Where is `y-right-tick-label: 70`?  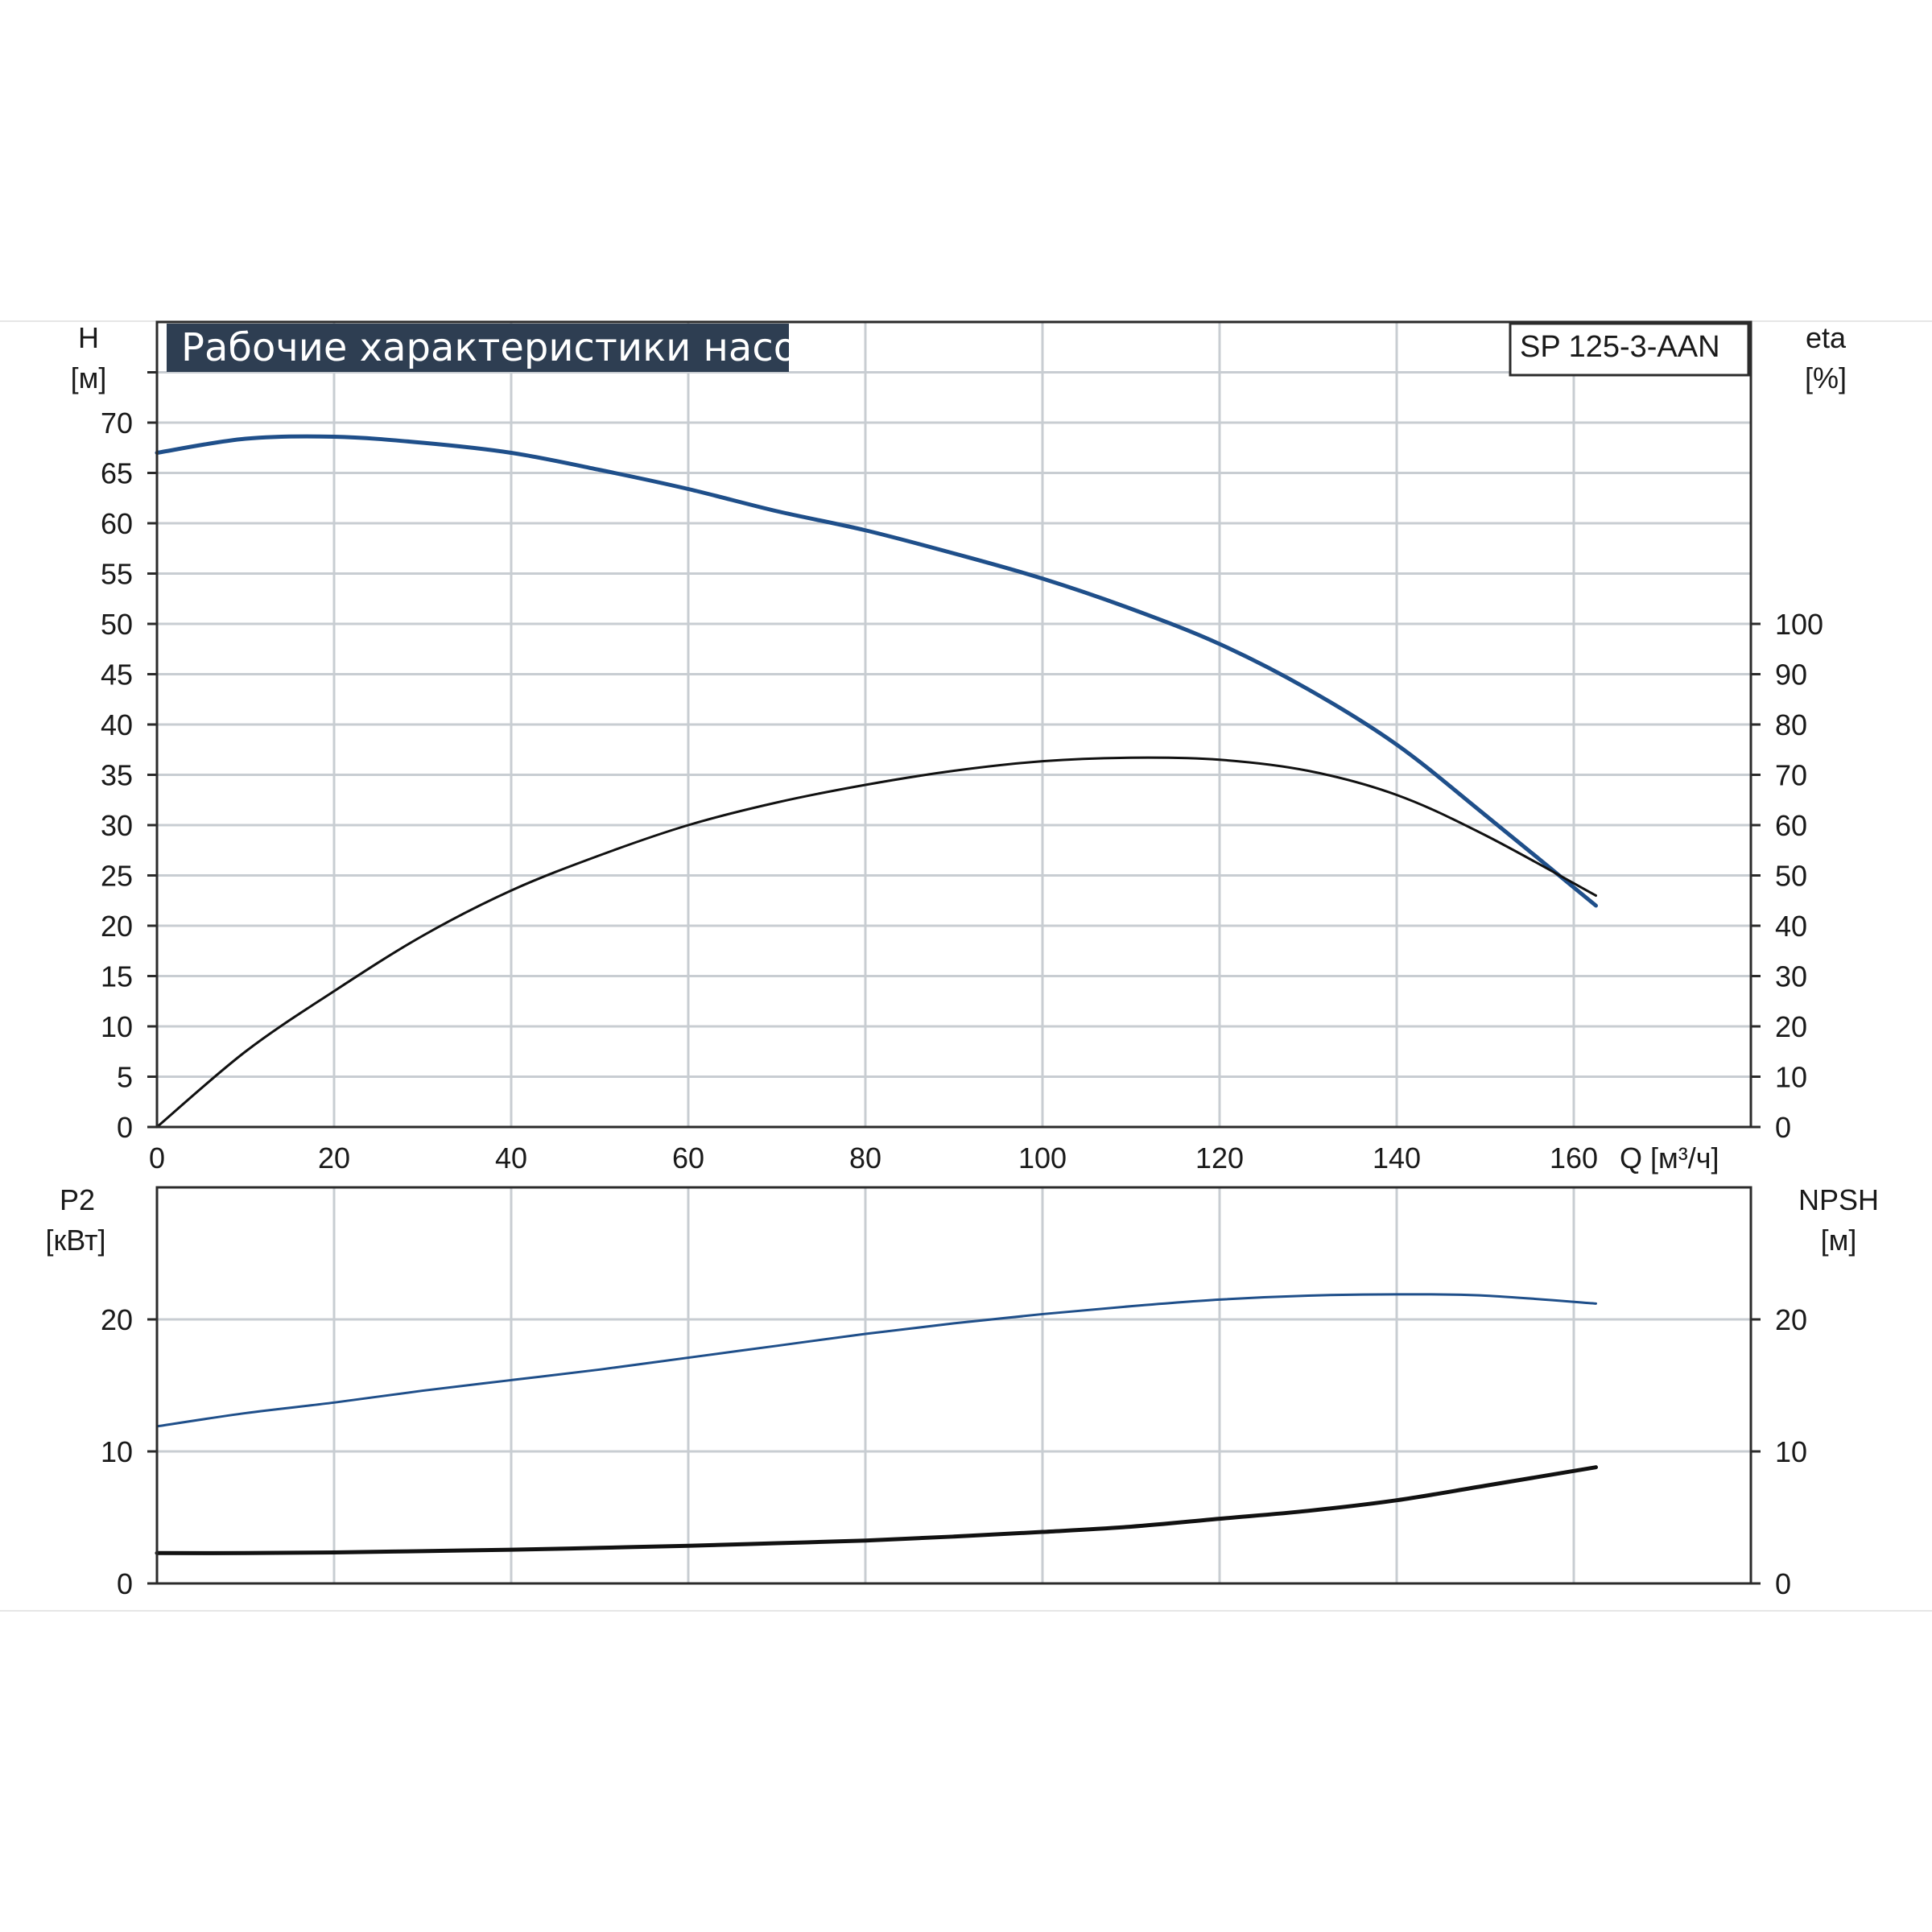
y-right-tick-label: 70 is located at coordinates (1791, 775).